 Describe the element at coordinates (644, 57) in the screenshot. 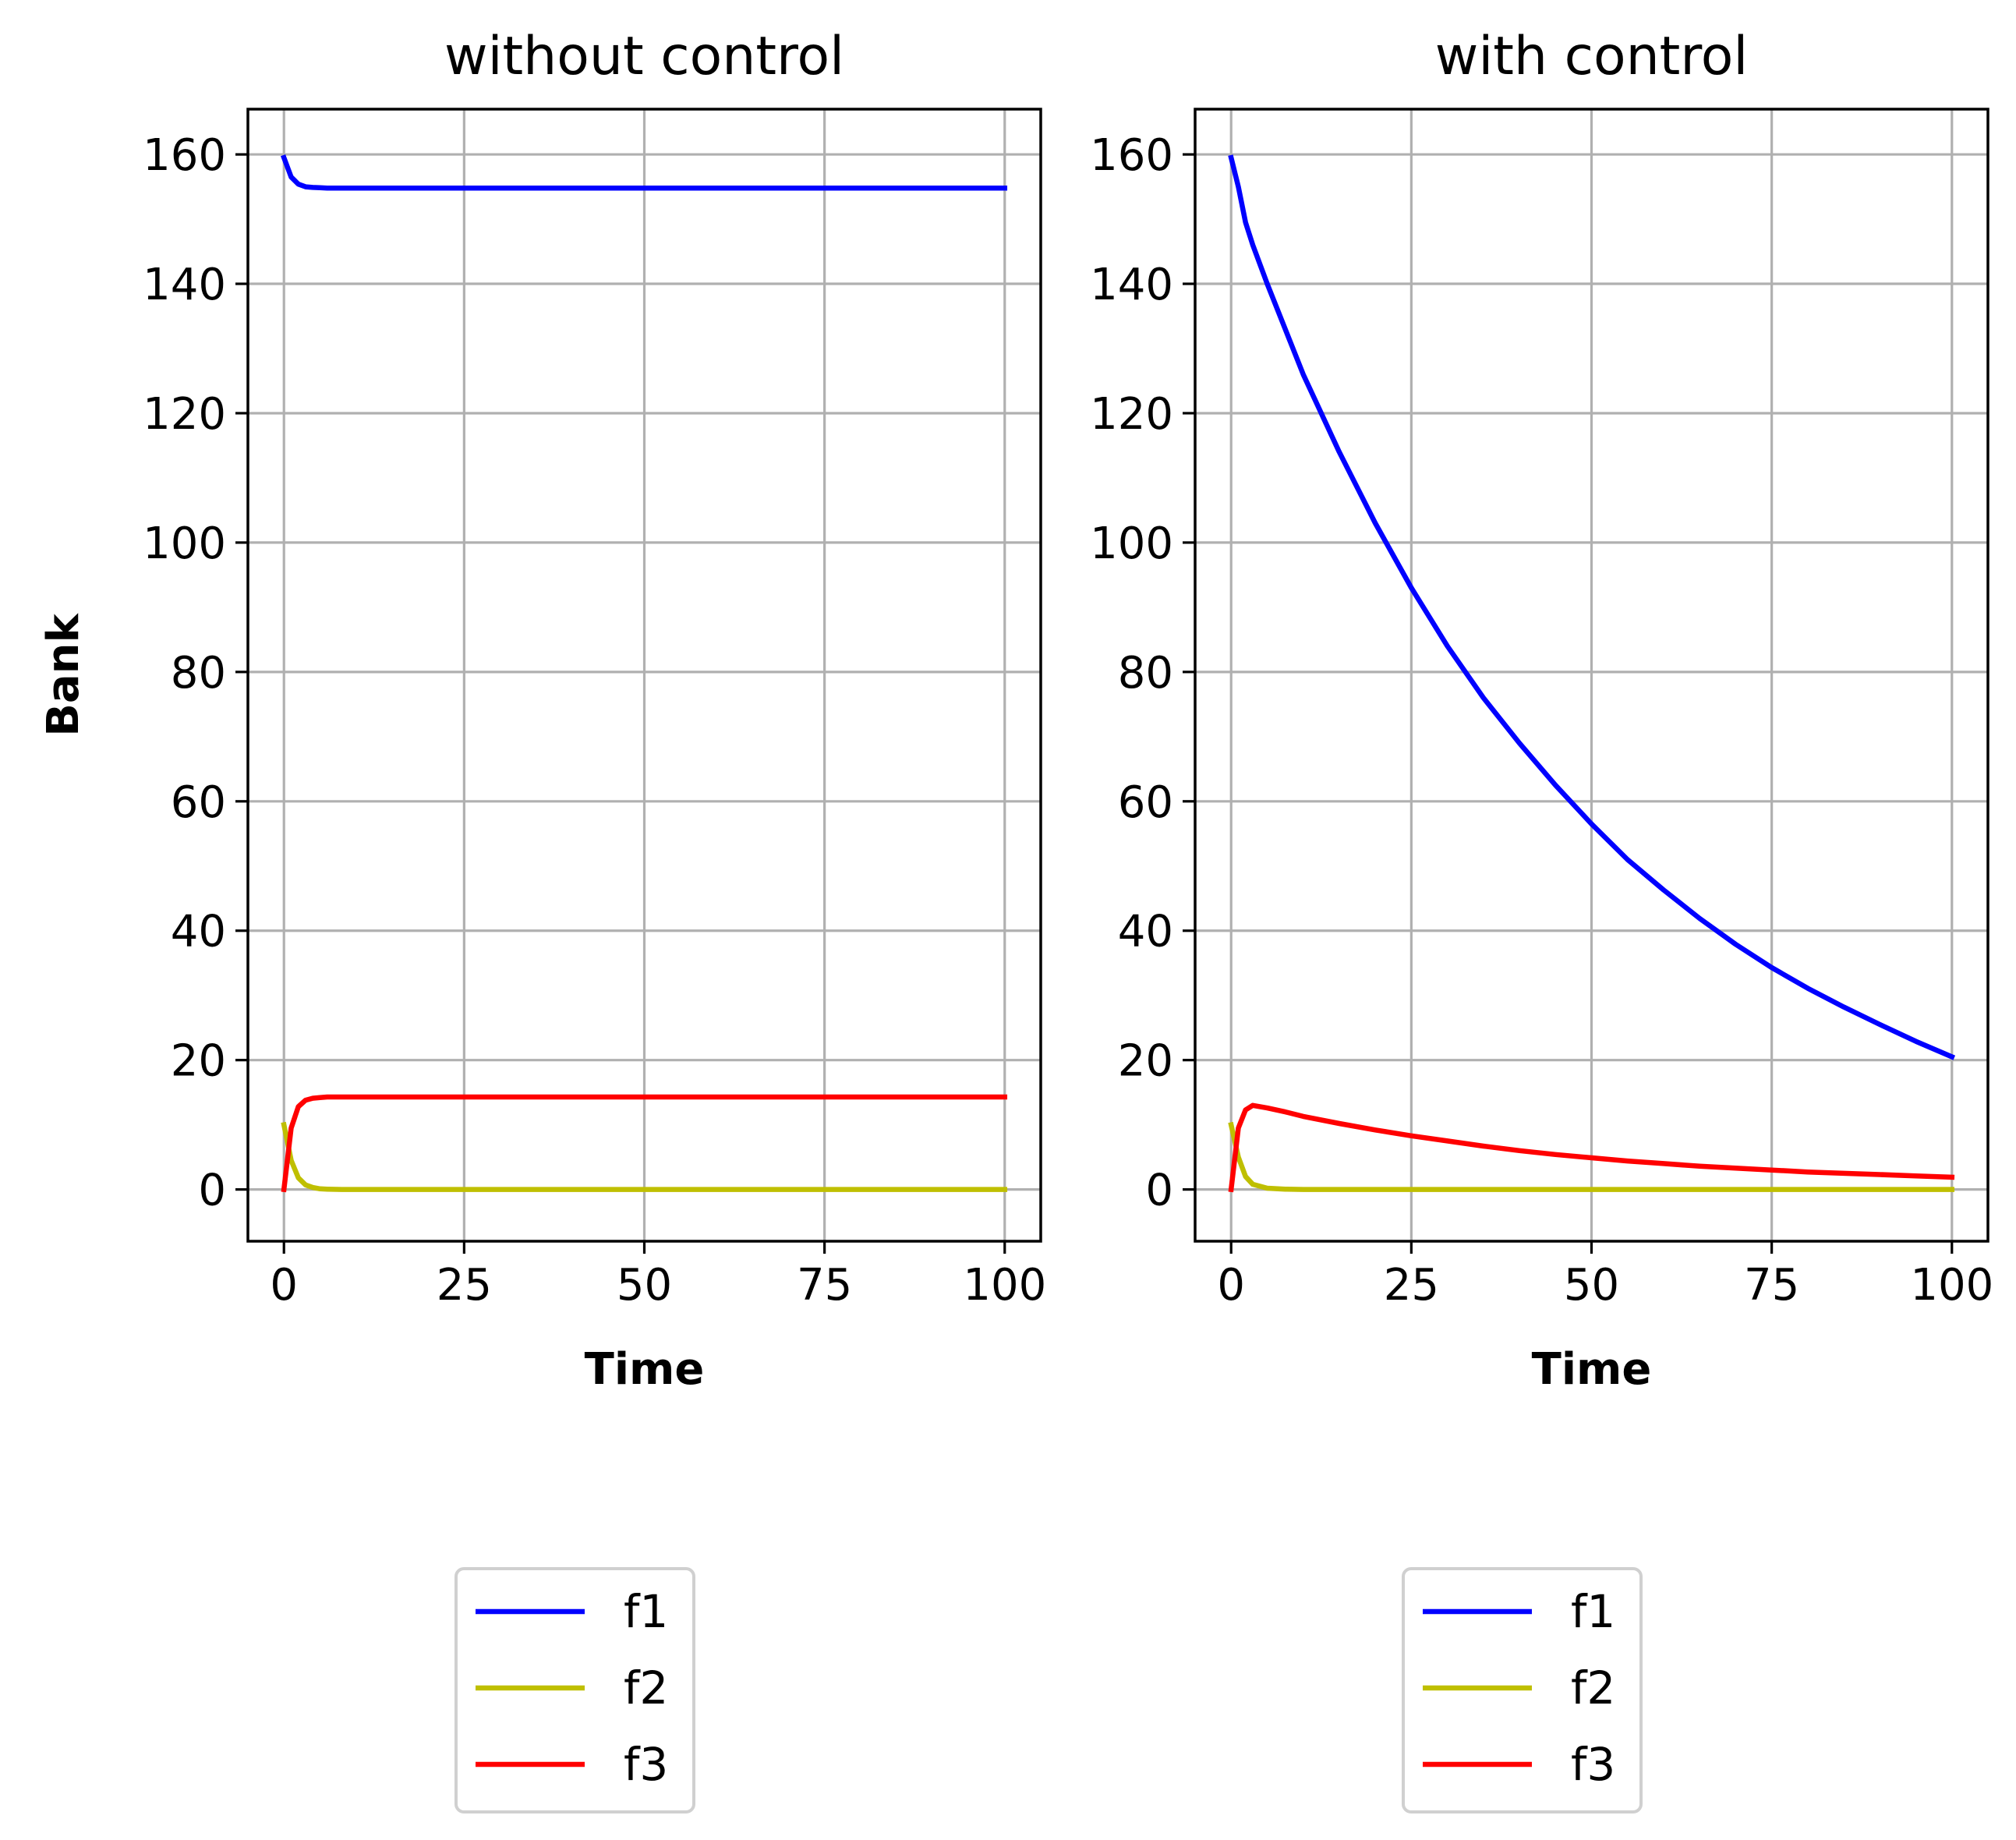

I see `chart-title: without control` at that location.